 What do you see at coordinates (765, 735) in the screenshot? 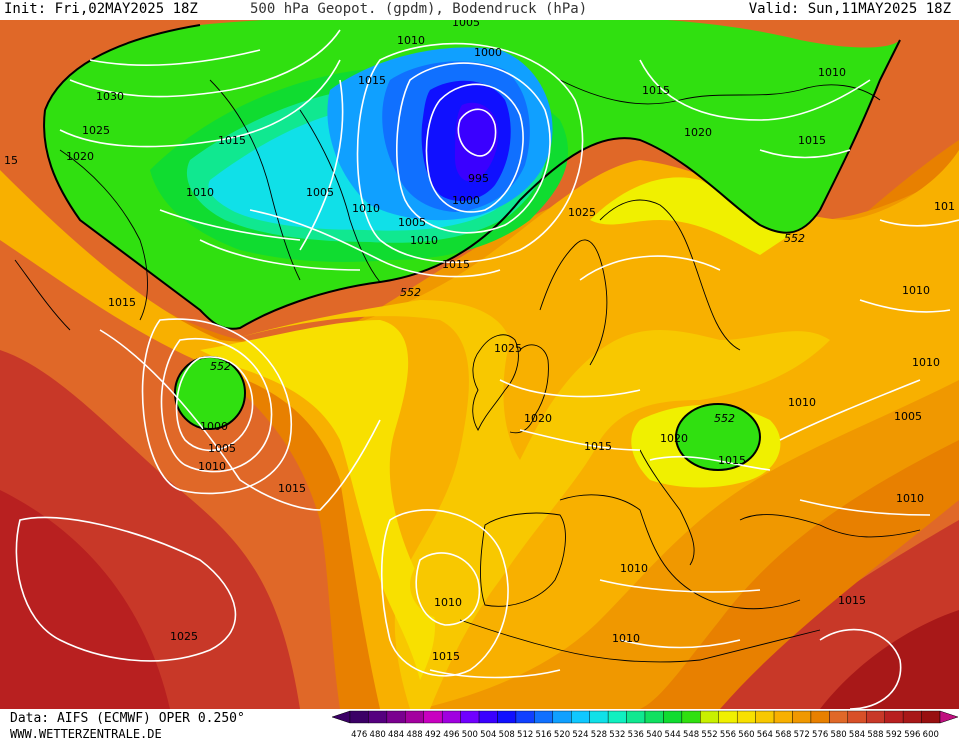
I see `colorbar-tick-label: 564` at bounding box center [765, 735].